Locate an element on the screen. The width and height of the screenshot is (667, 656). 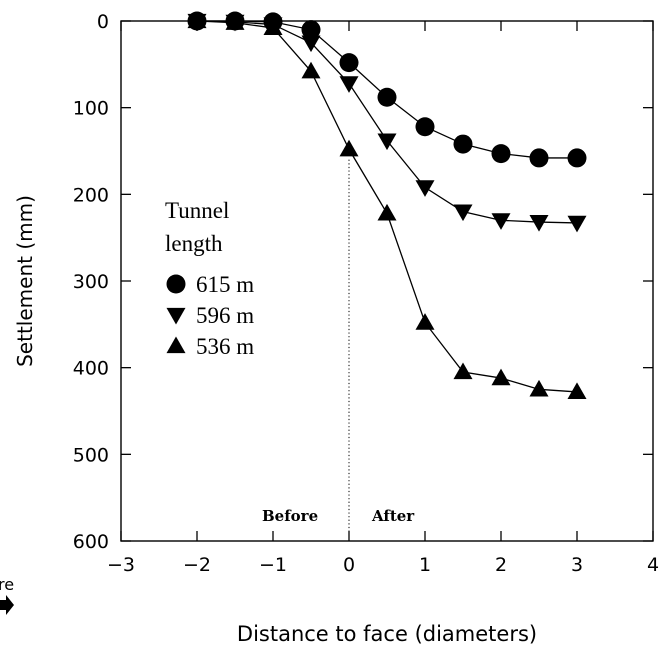
y-tick-label: 200 is located at coordinates (91, 195).